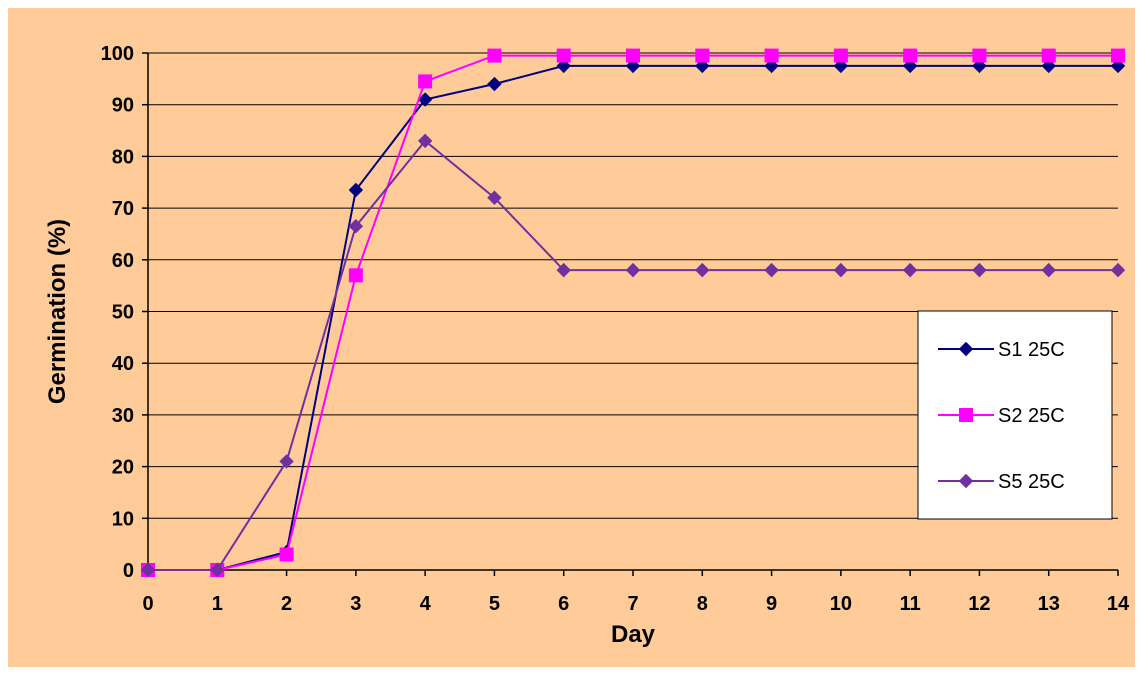 The image size is (1143, 675). I want to click on y-tick-label: 10, so click(123, 519).